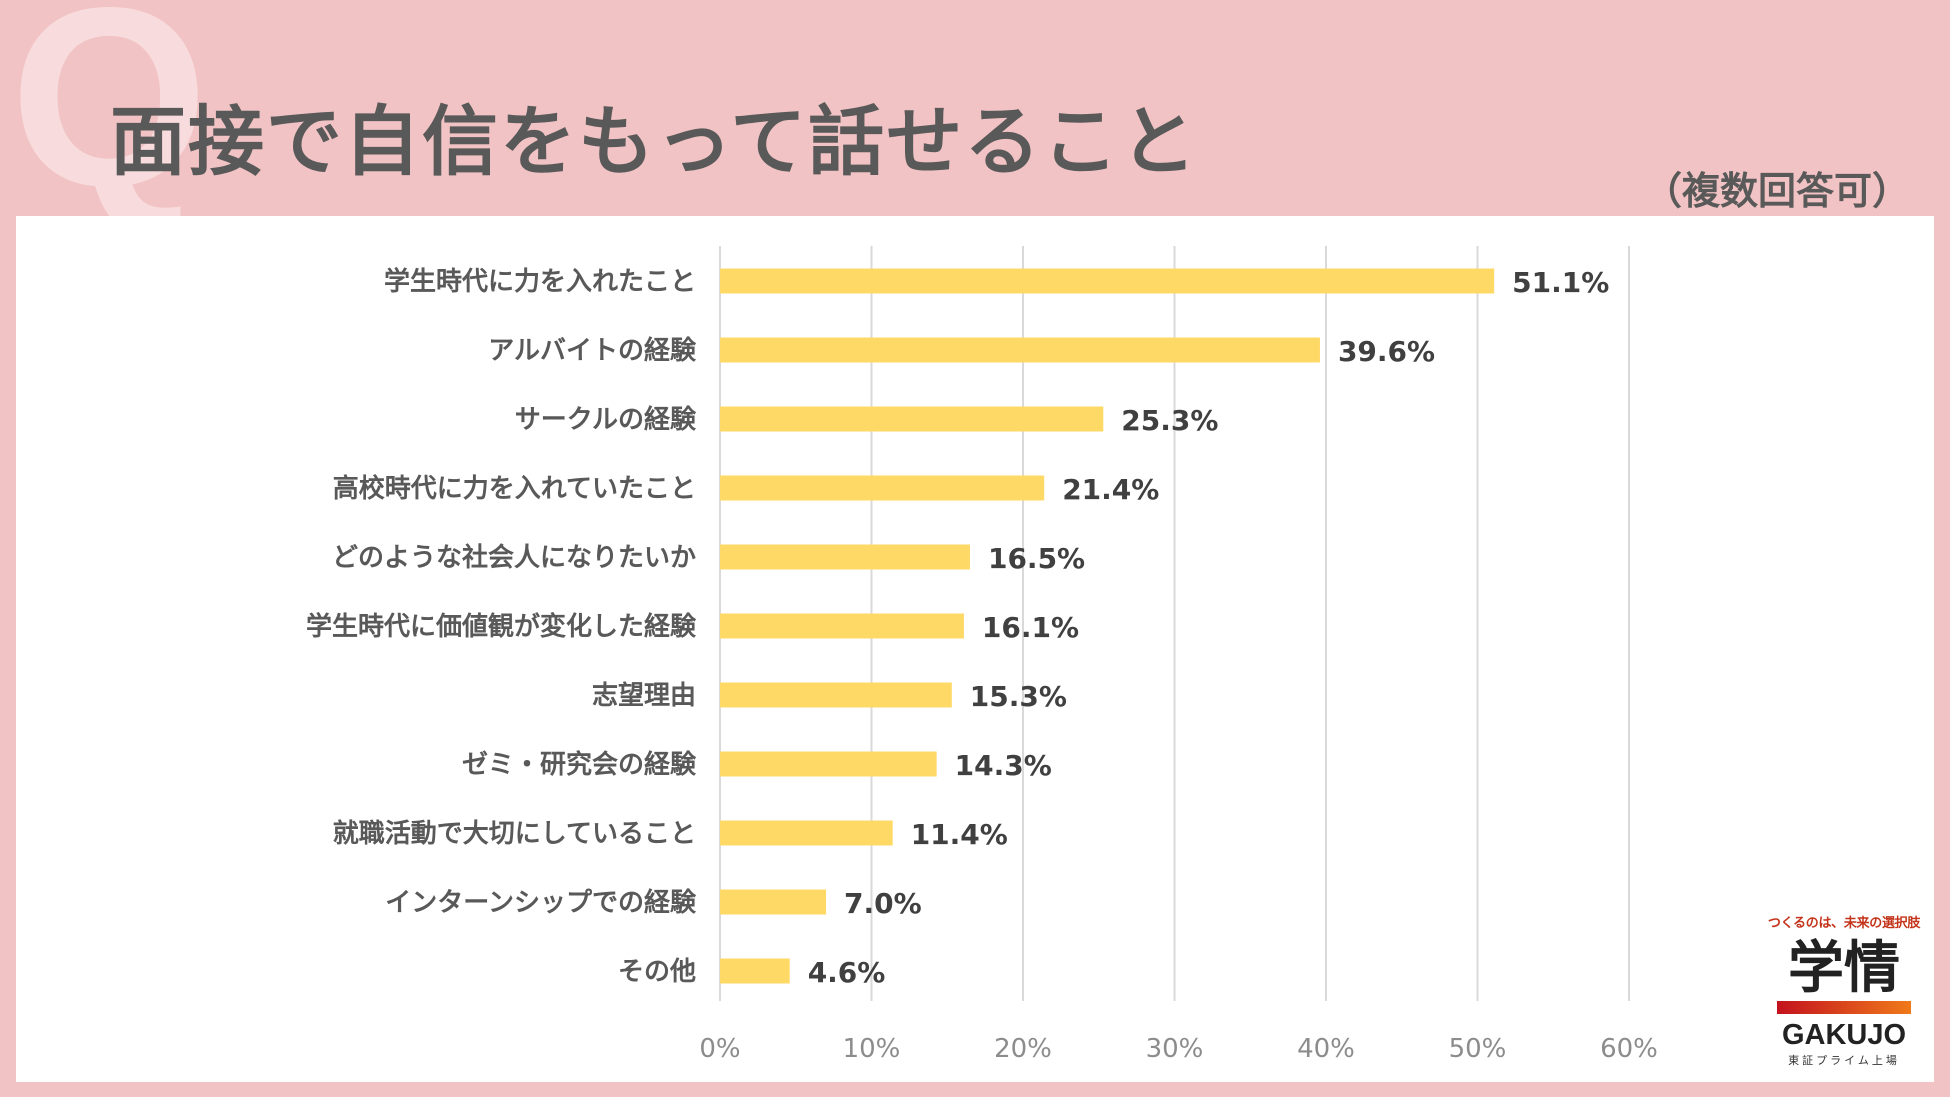  Describe the element at coordinates (959, 834) in the screenshot. I see `value-label: 11.4%` at that location.